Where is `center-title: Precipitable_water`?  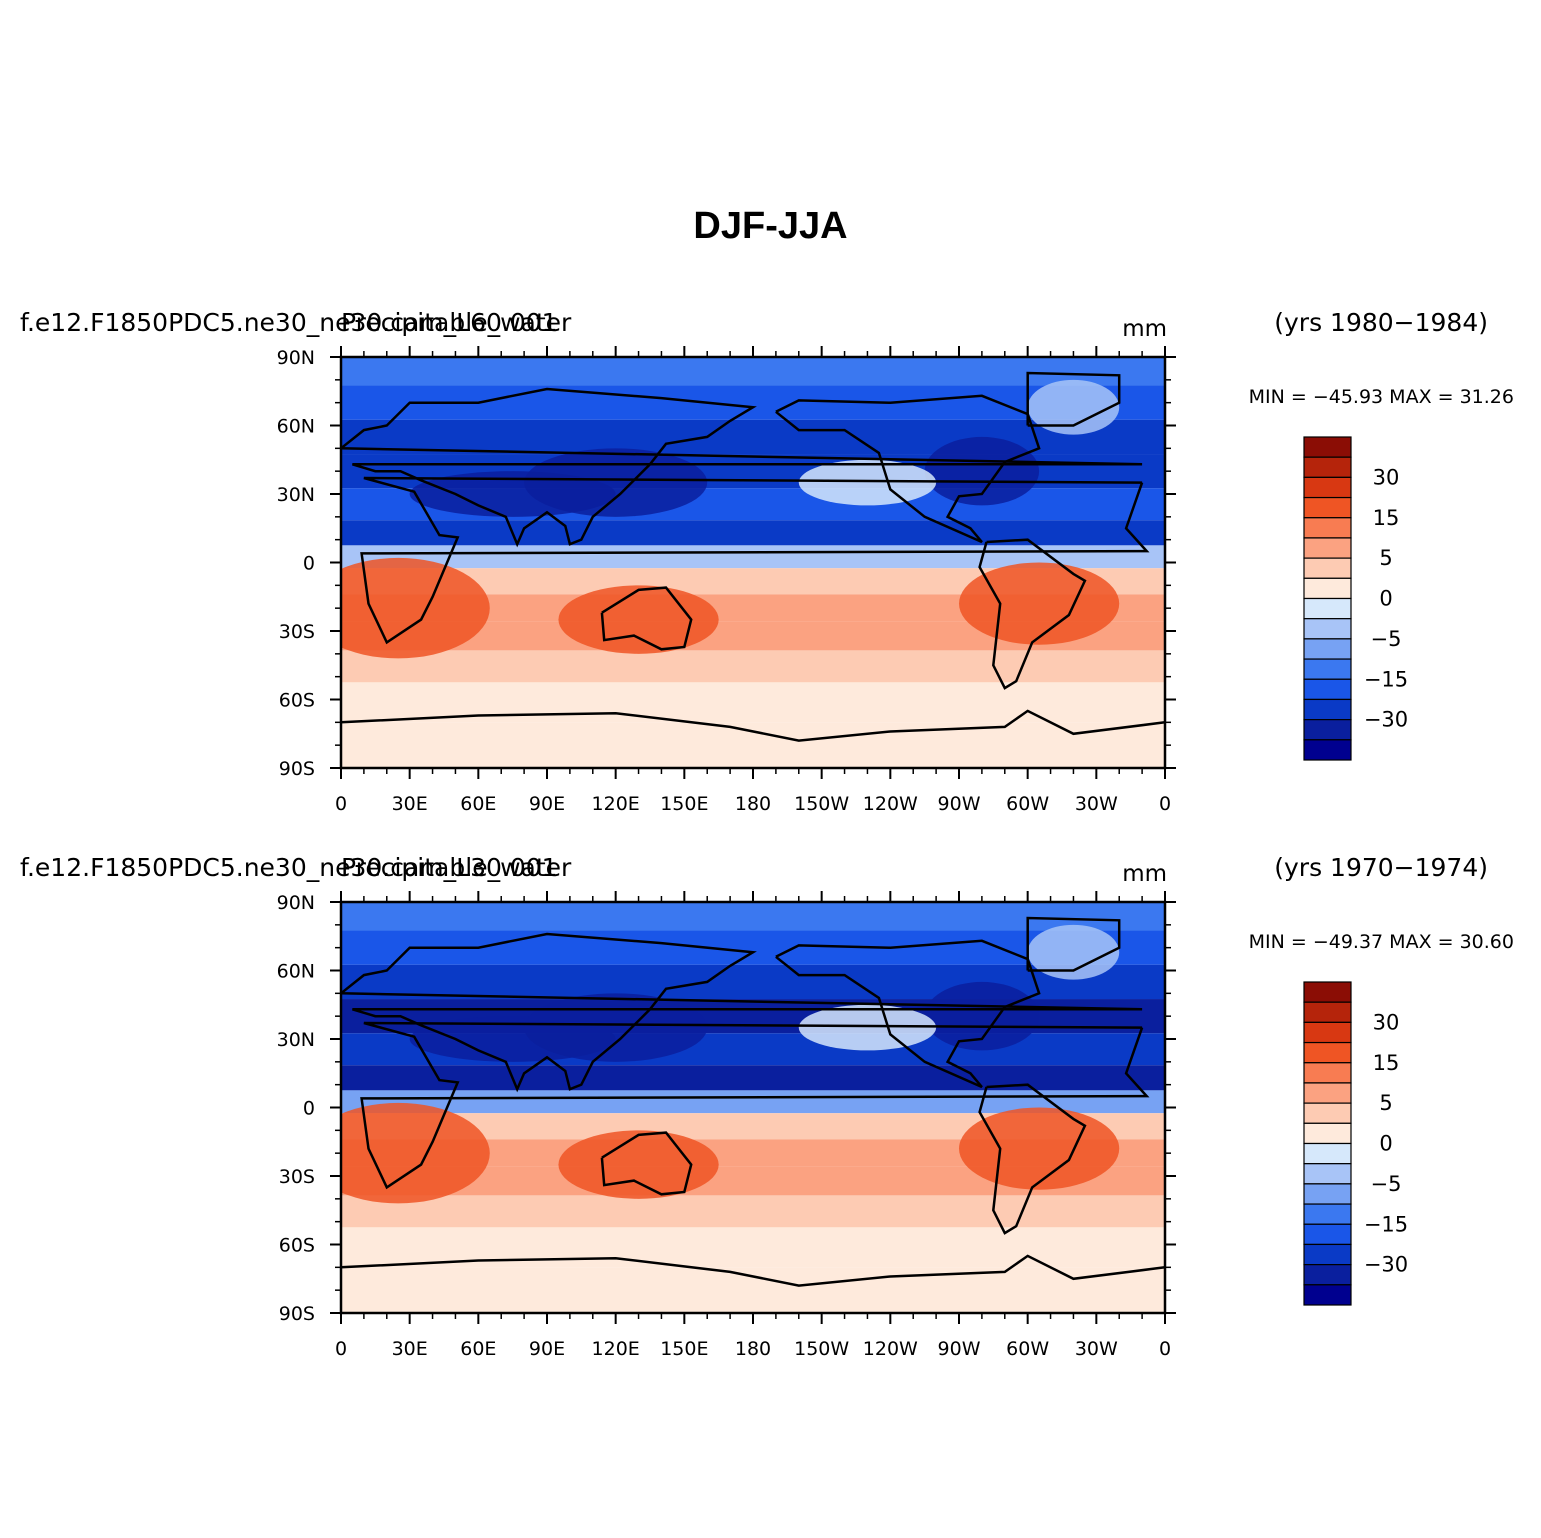 center-title: Precipitable_water is located at coordinates (456, 867).